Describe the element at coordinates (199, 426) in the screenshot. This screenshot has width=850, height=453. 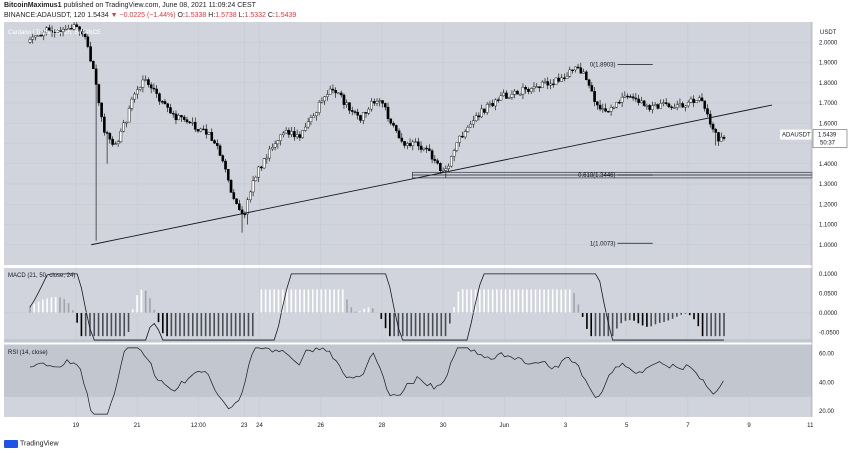
I see `time-axis-tick-label: 12:00` at that location.